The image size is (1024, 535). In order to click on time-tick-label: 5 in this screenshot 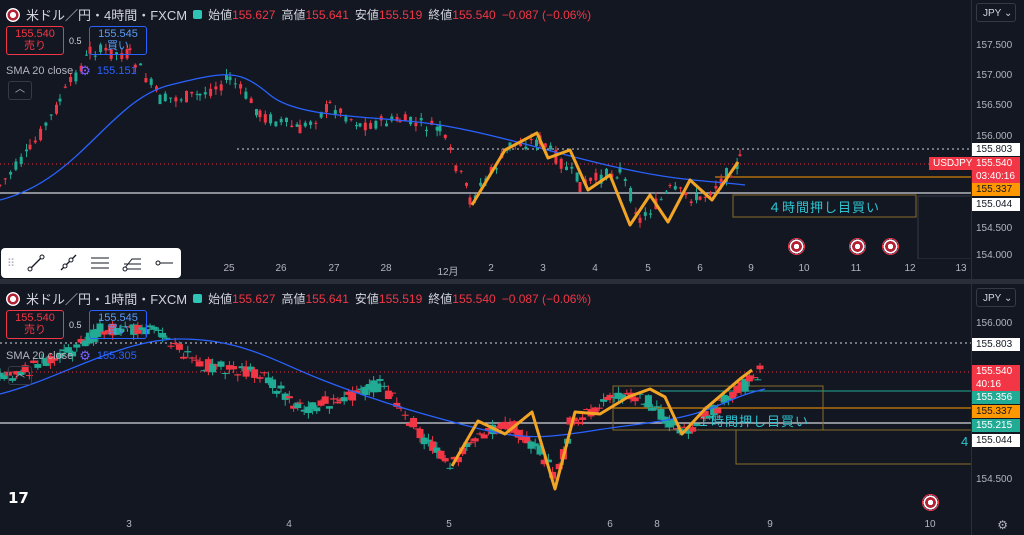, I will do `click(648, 268)`.